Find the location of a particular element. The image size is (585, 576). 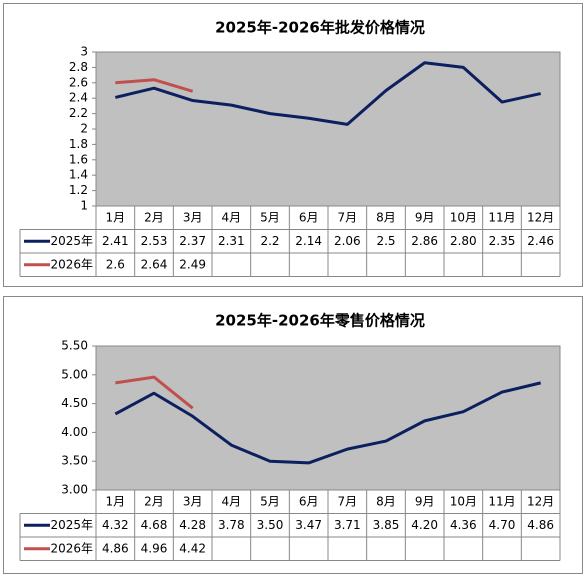

table-value: 2.31 is located at coordinates (231, 241).